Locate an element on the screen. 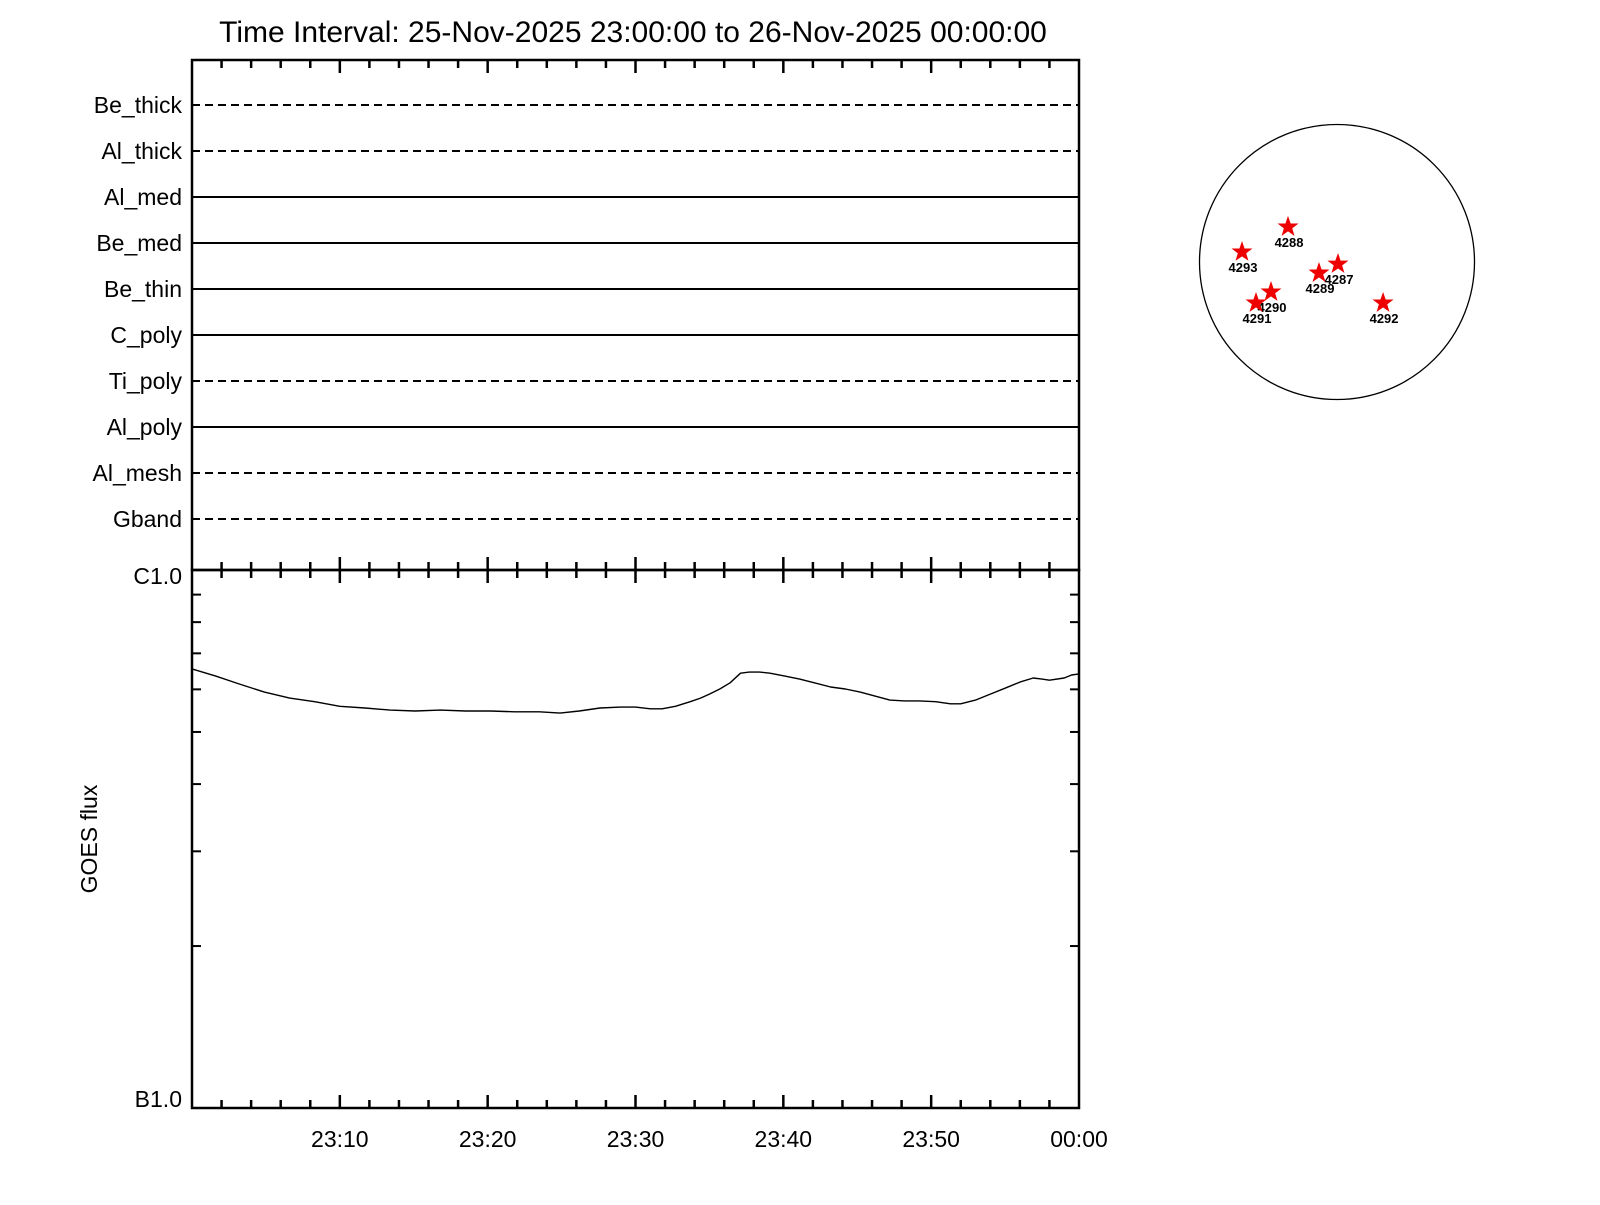 The image size is (1600, 1205). filter-label-Al_poly: Al_poly is located at coordinates (145, 427).